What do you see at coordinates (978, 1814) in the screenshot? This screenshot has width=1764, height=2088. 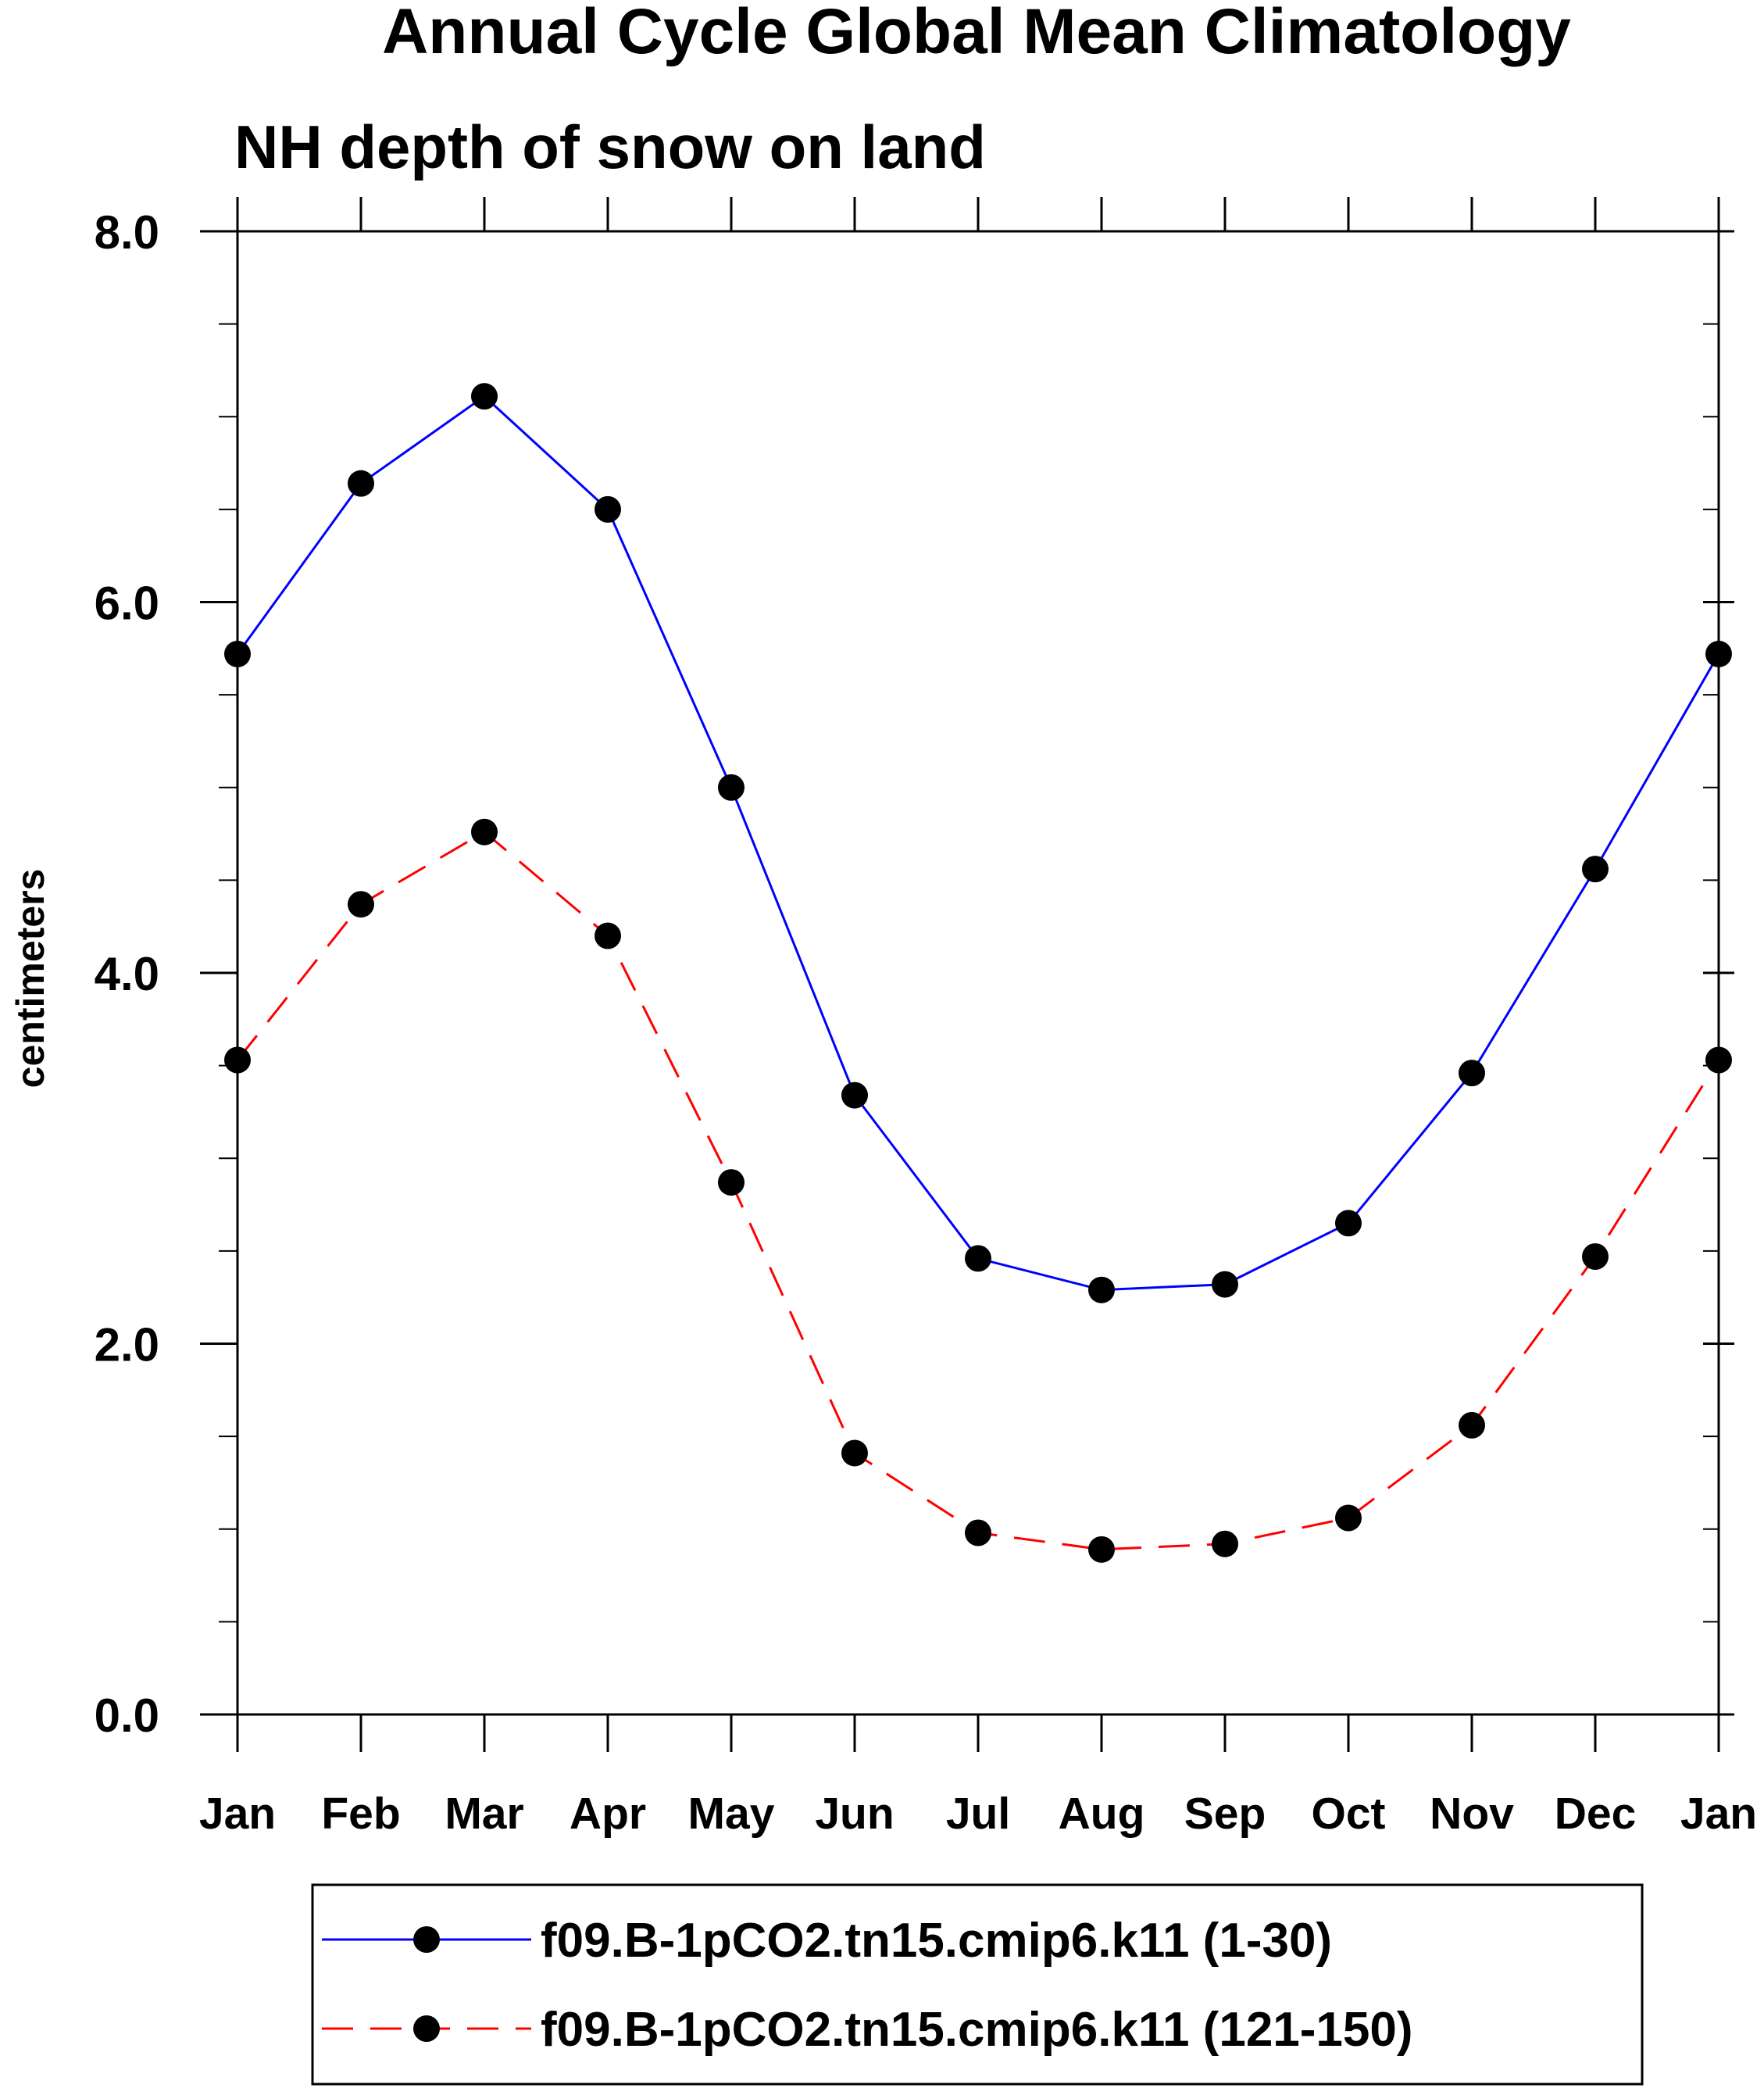 I see `x-tick-label: Jul` at bounding box center [978, 1814].